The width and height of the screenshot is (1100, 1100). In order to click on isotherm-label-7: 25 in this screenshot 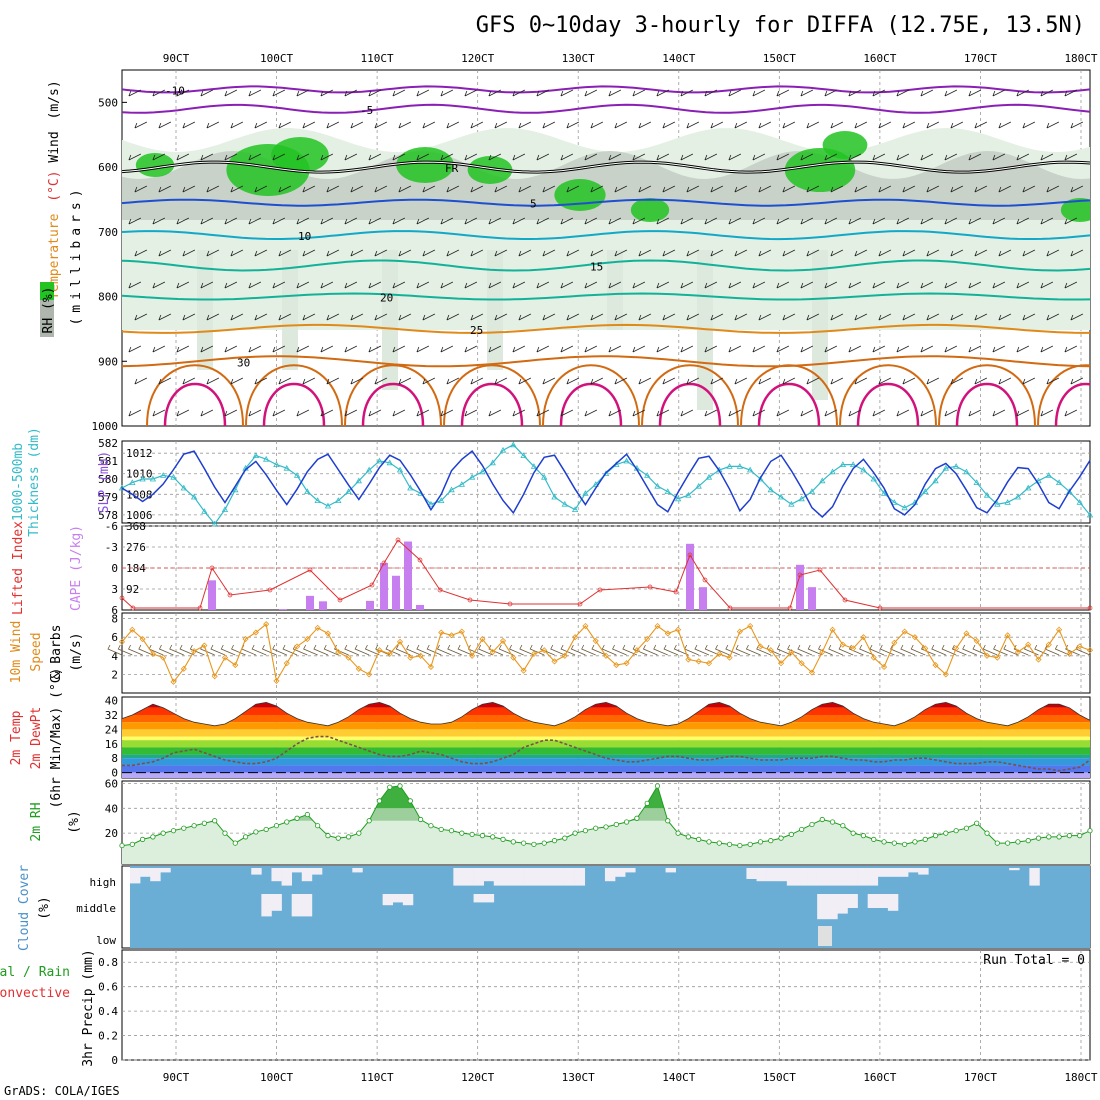, I will do `click(476, 330)`.